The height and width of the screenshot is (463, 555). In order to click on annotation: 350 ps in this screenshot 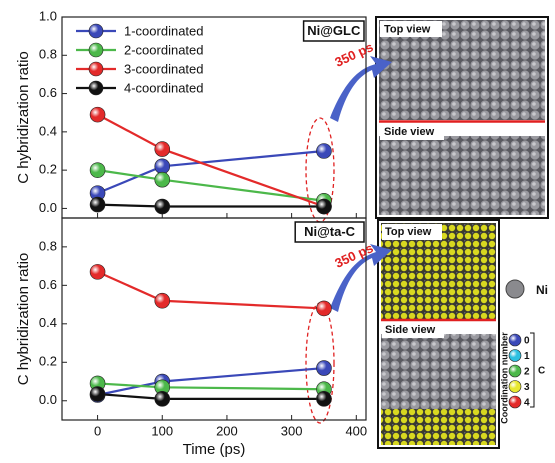, I will do `click(353, 54)`.